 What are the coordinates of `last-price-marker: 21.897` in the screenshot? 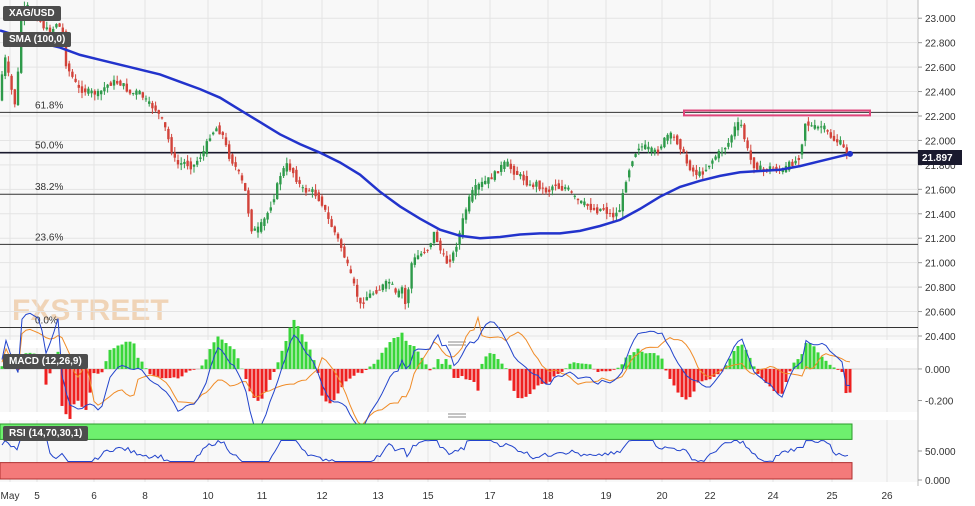 It's located at (940, 157).